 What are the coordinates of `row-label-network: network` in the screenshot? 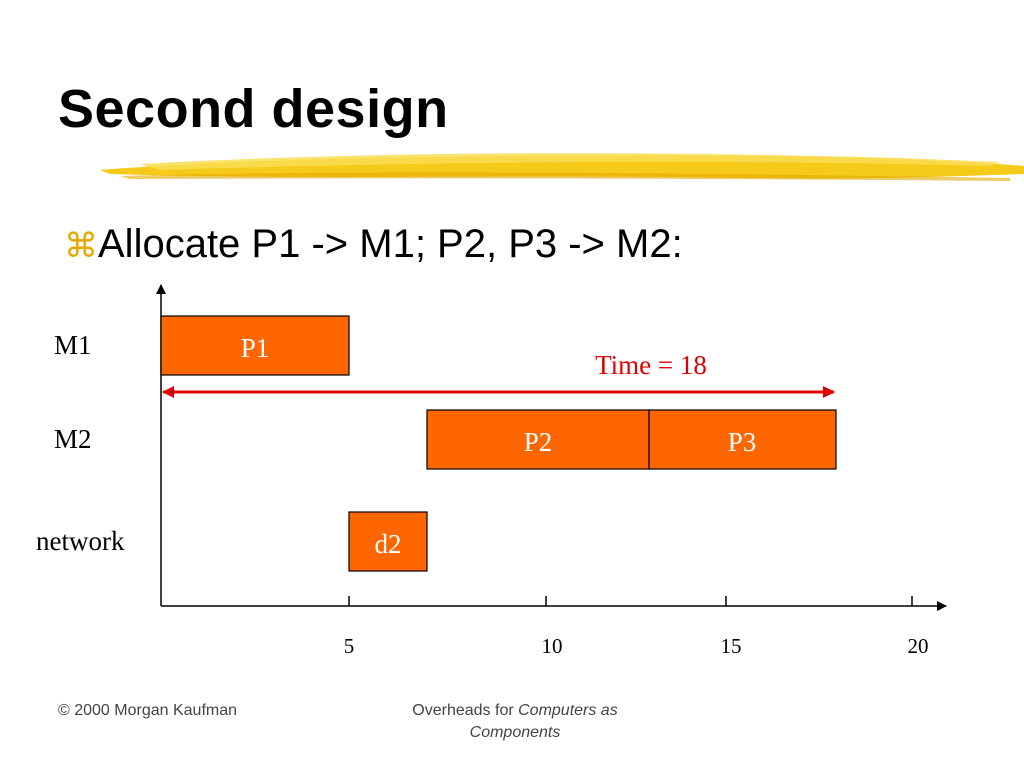 It's located at (80, 541).